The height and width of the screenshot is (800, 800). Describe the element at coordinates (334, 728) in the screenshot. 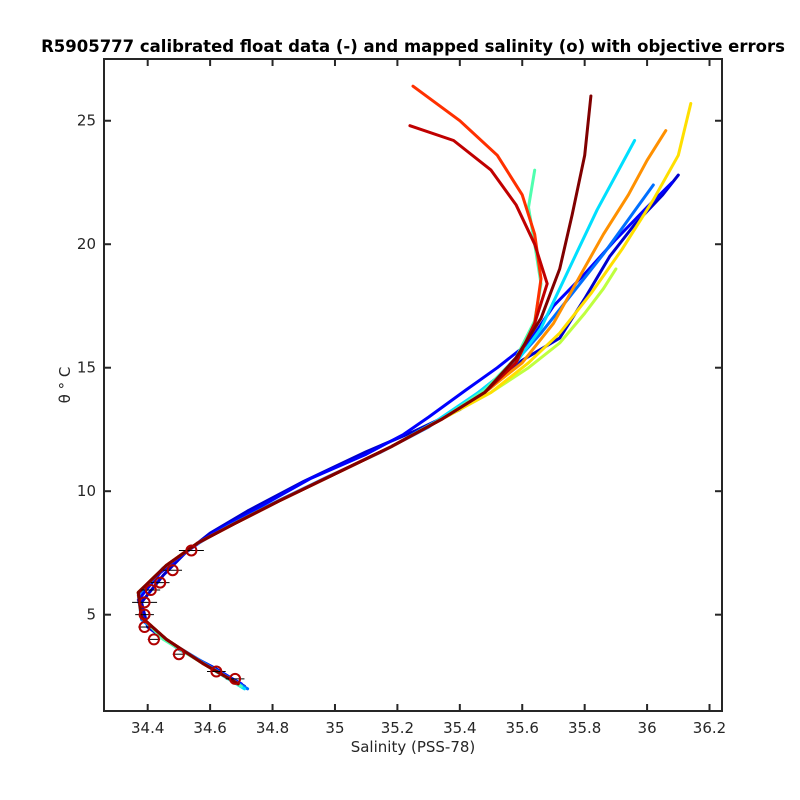

I see `x-tick-label-4: 35` at that location.